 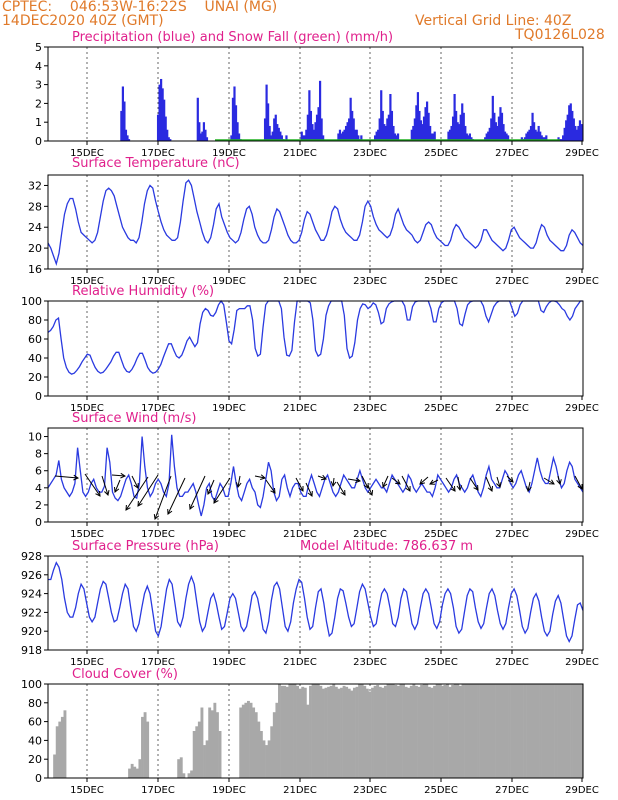 What do you see at coordinates (386, 546) in the screenshot?
I see `model-altitude: Model Altitude: 786.637 m` at bounding box center [386, 546].